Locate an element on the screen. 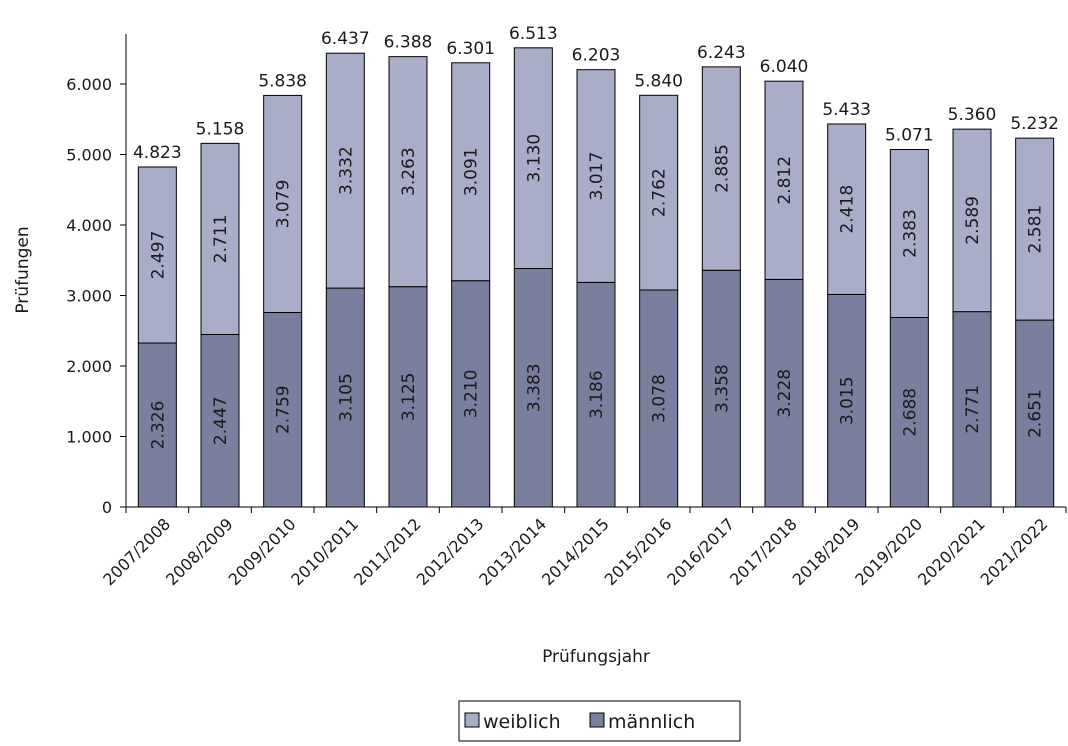 The image size is (1068, 746). total-label: 6.388 is located at coordinates (408, 43).